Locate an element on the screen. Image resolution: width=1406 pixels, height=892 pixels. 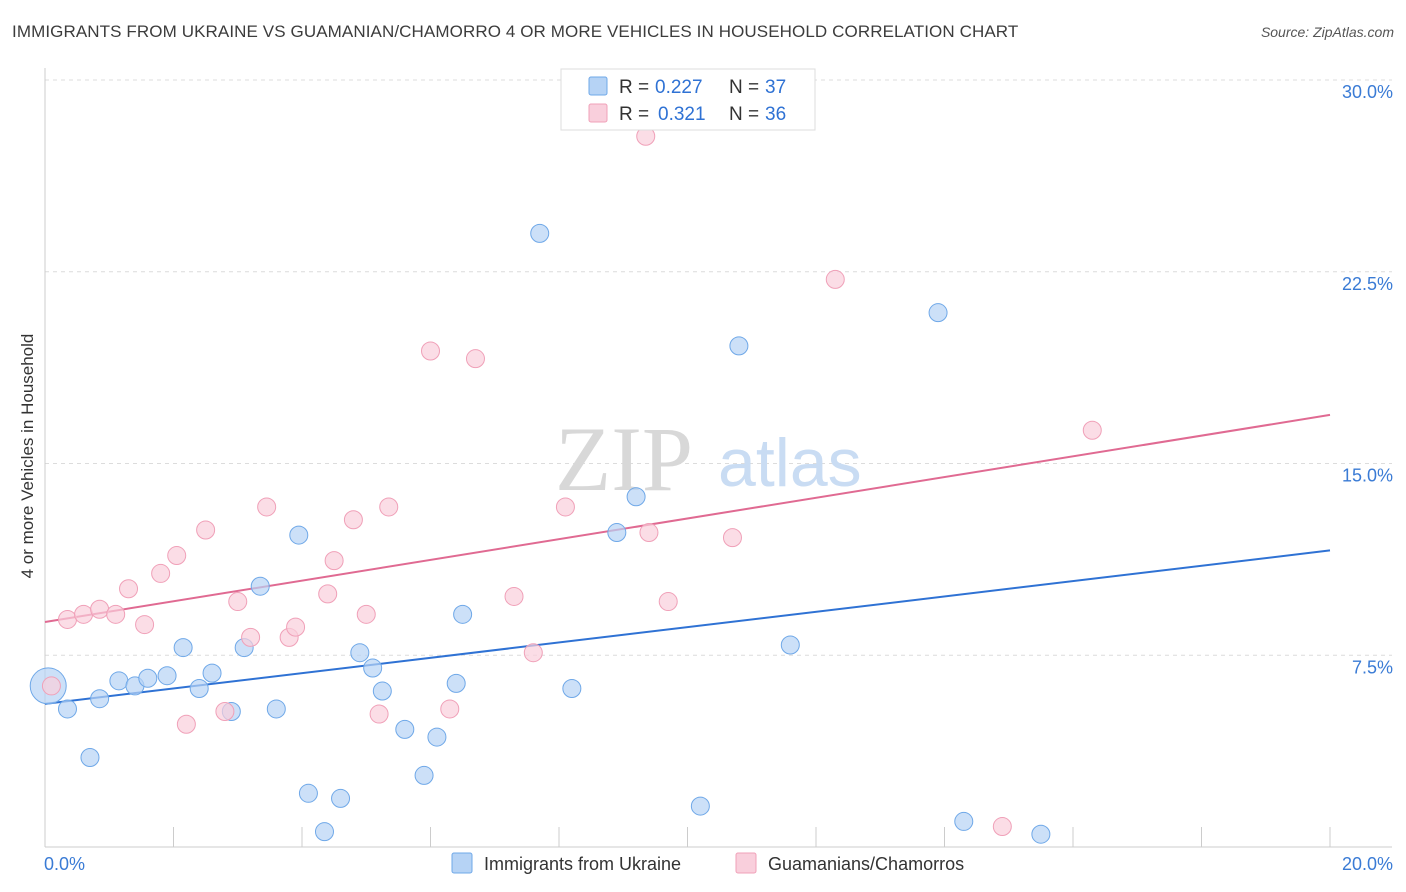
legend-swatch-ukraine is located at coordinates (598, 86).